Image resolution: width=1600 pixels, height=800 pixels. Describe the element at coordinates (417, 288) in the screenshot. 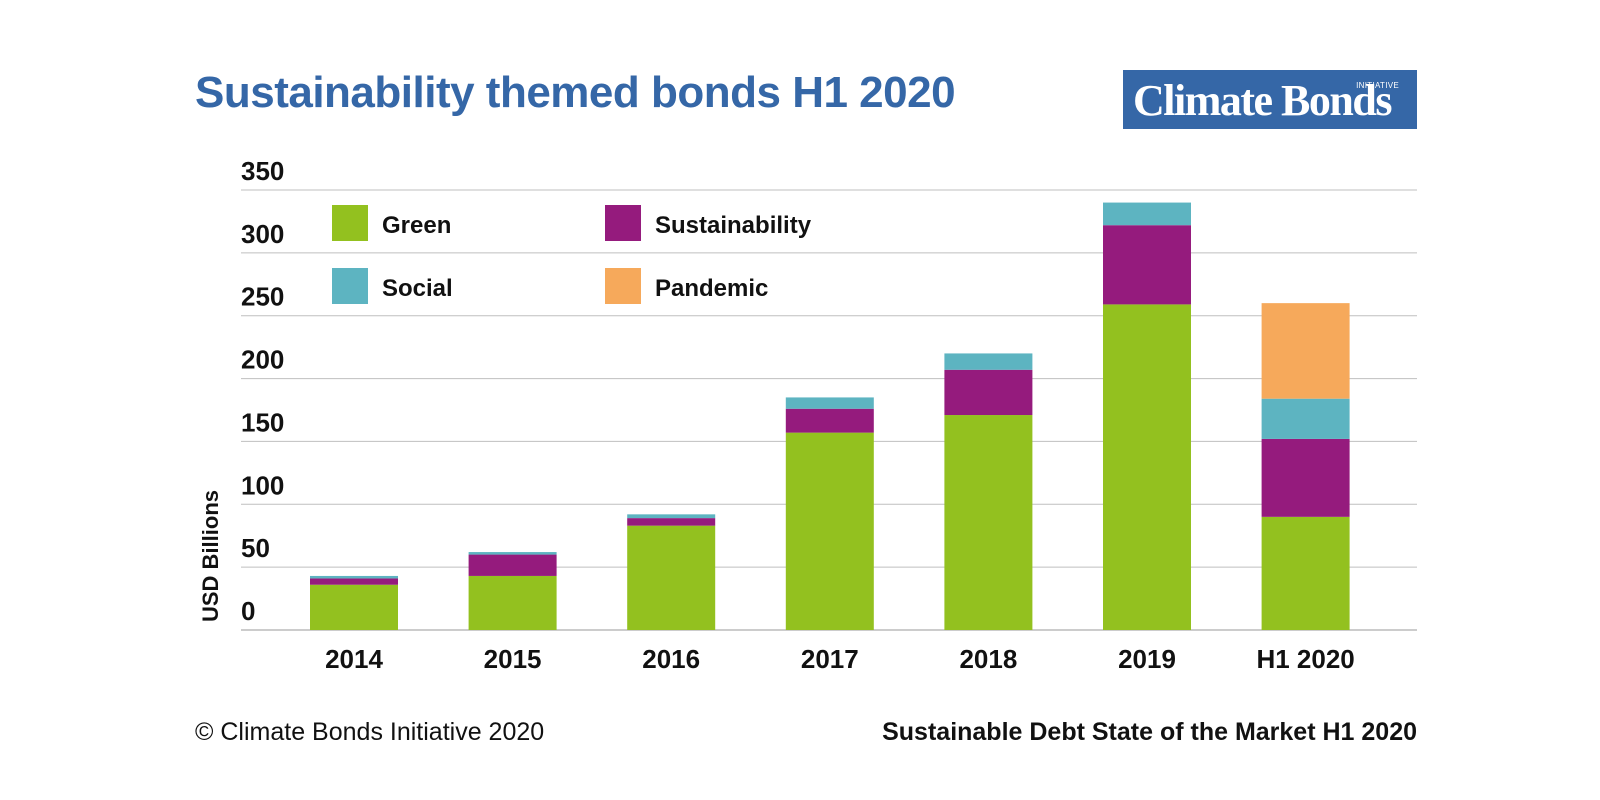

I see `legend-label-social: Social` at that location.